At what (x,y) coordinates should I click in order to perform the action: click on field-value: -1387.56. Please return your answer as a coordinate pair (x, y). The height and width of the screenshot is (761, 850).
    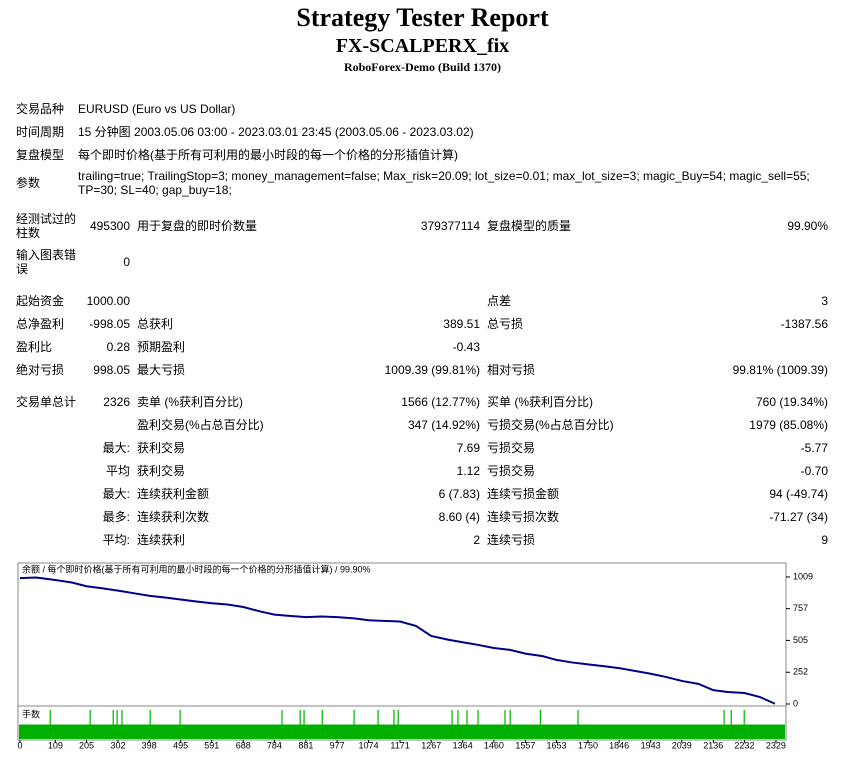
    Looking at the image, I should click on (804, 323).